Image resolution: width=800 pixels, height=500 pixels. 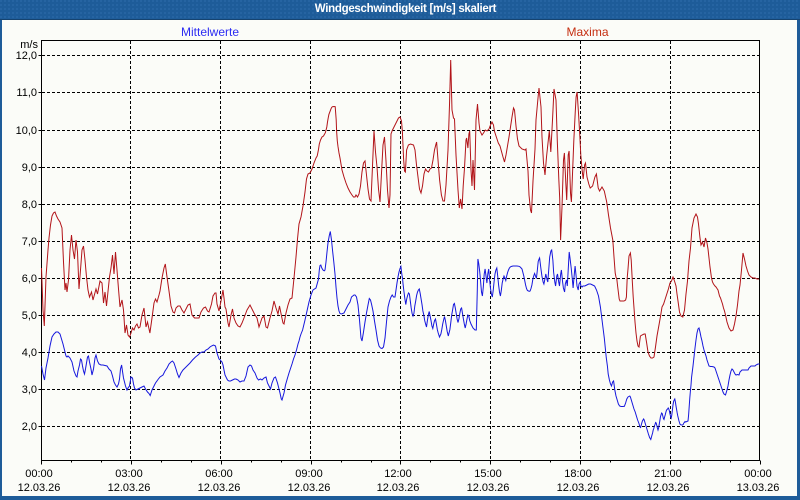 What do you see at coordinates (26, 131) in the screenshot?
I see `svg-text: 10,0` at bounding box center [26, 131].